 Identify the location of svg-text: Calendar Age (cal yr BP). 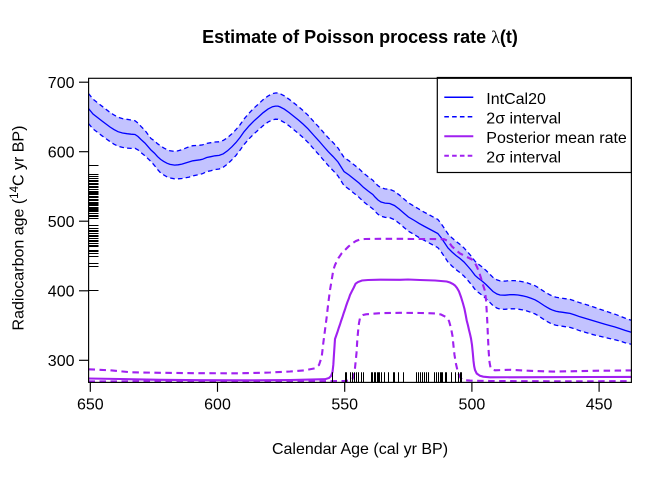
(360, 449).